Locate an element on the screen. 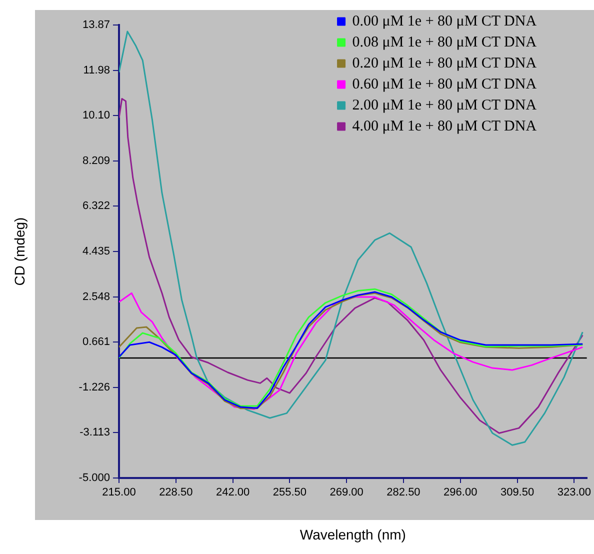 Image resolution: width=594 pixels, height=554 pixels. x-tick-label: 309.50 is located at coordinates (517, 492).